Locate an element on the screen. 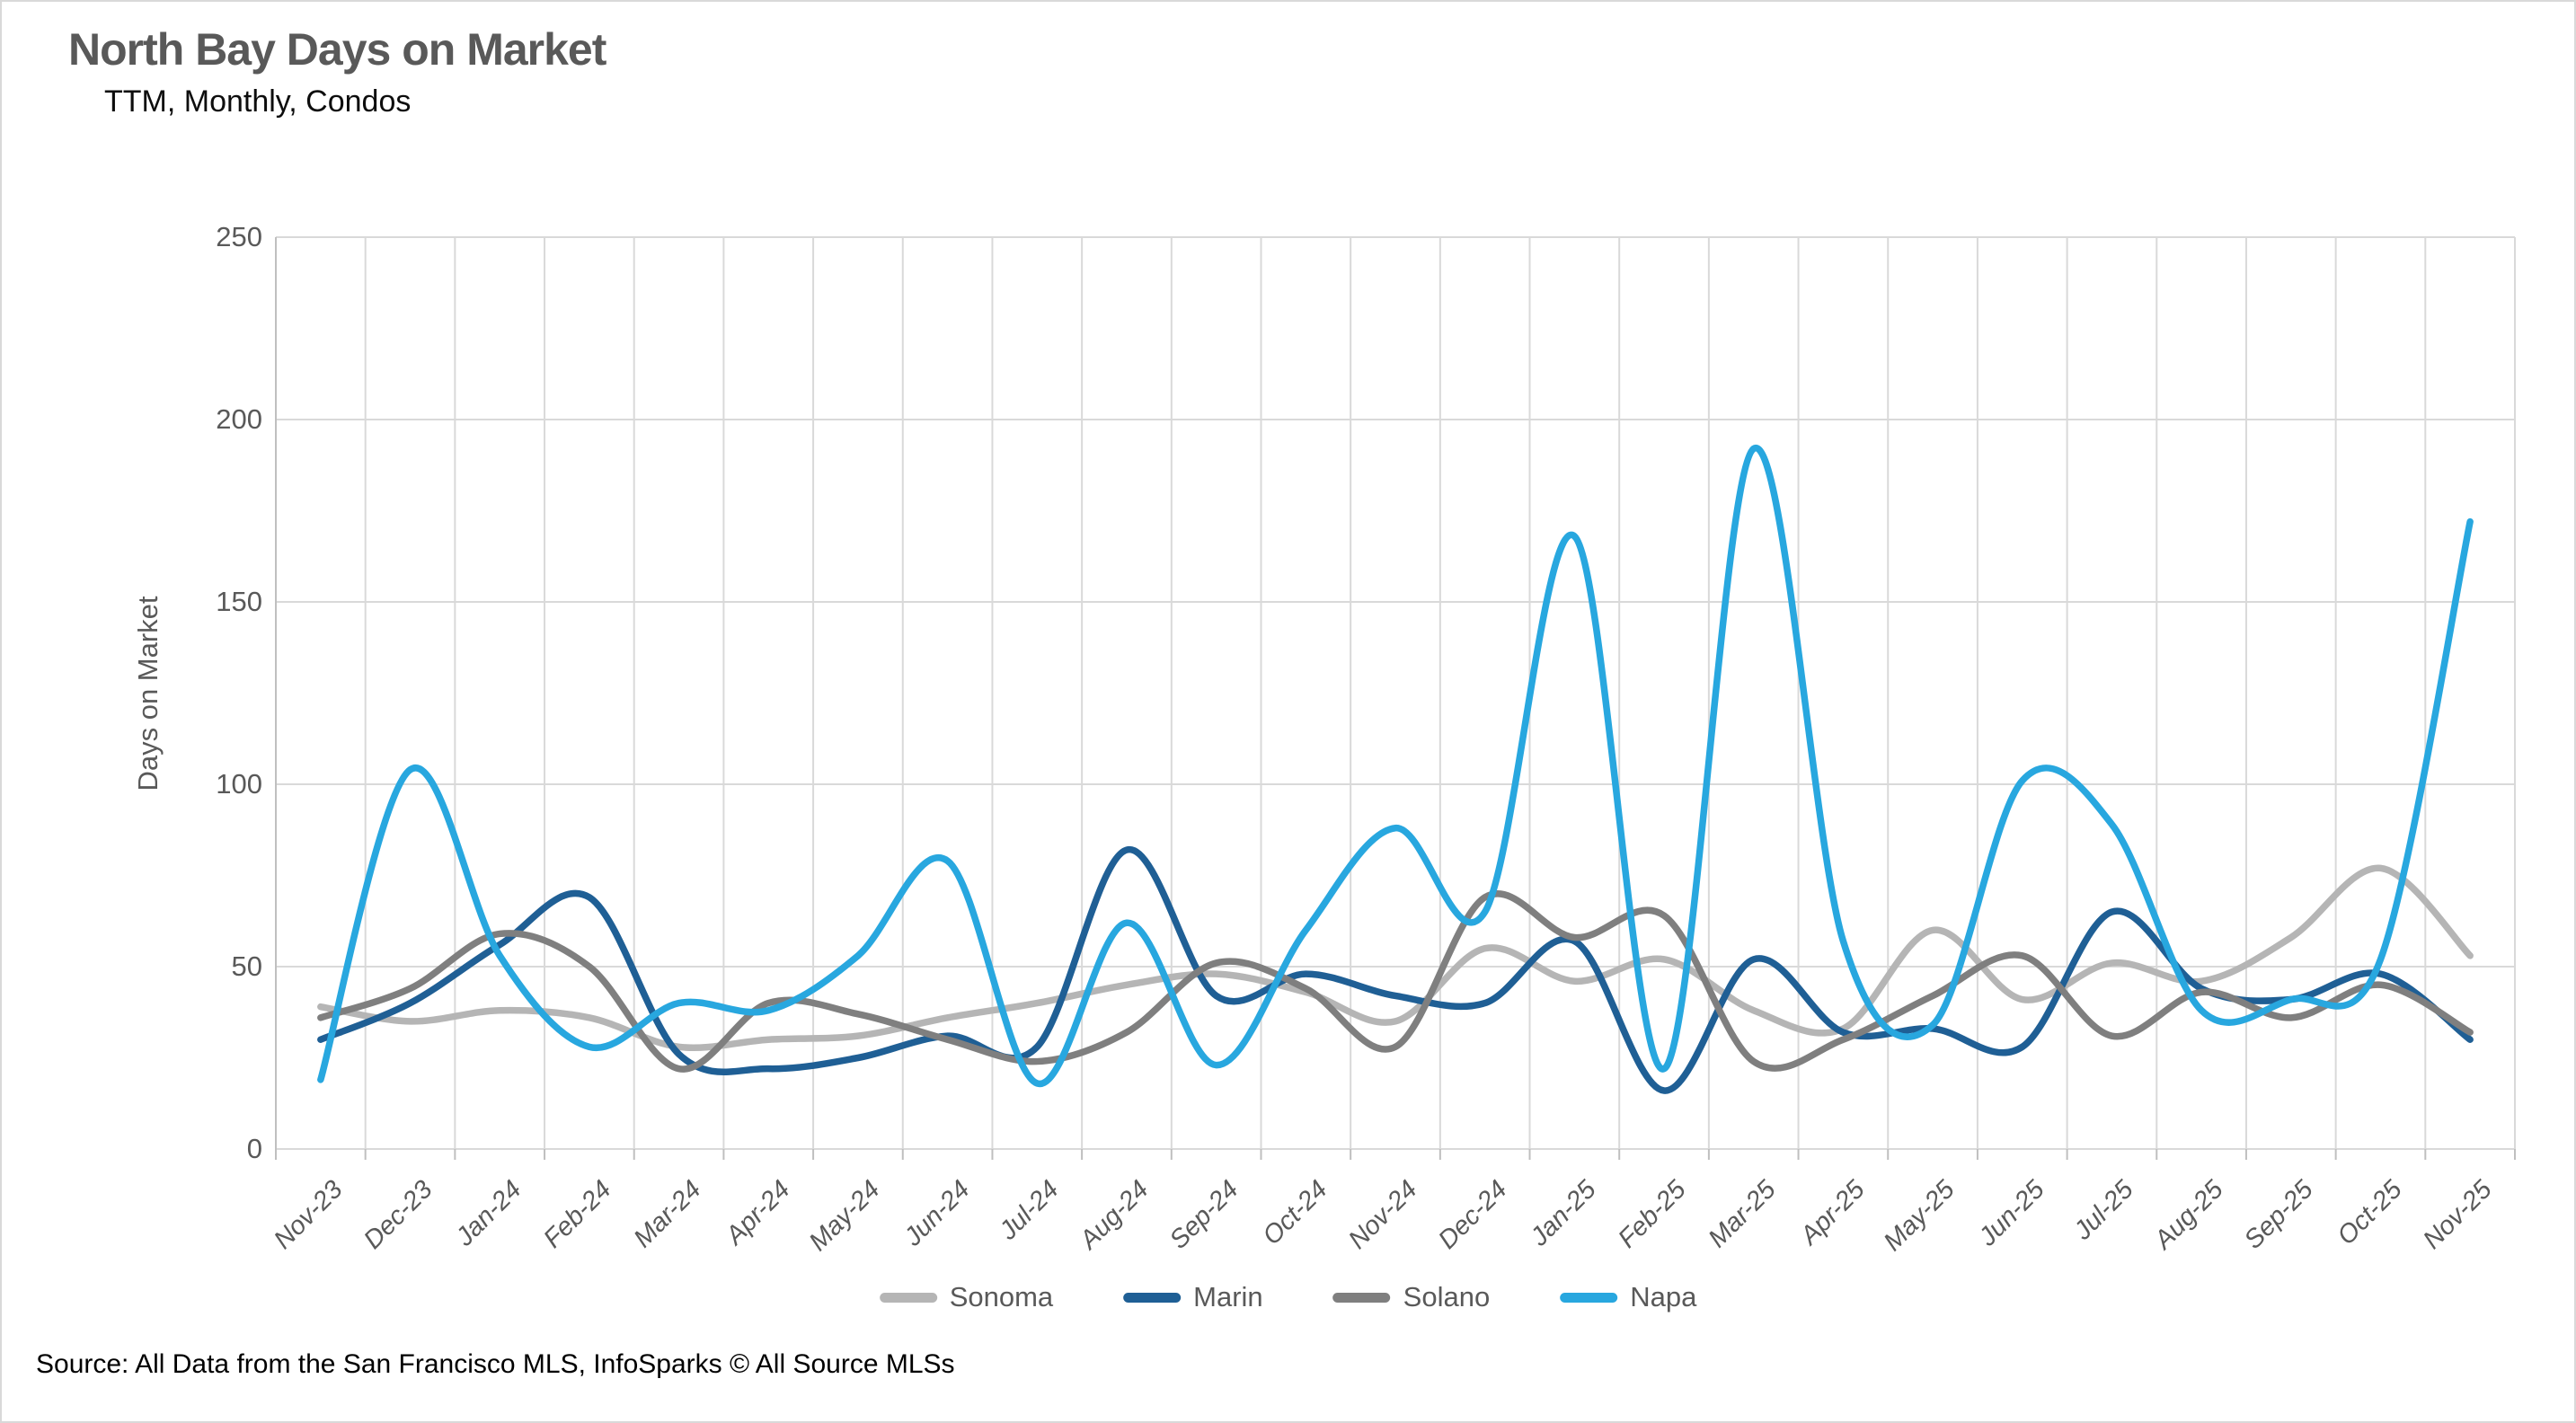 This screenshot has width=2576, height=1423. series-line-marin is located at coordinates (1395, 970).